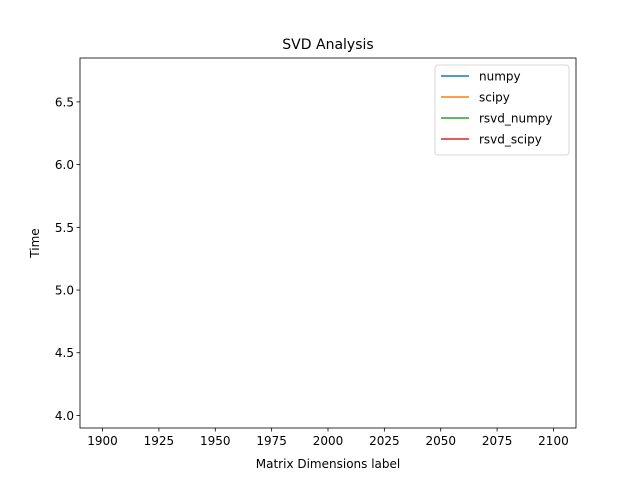 This screenshot has width=640, height=480. I want to click on y-tick-label: 4.5, so click(64, 353).